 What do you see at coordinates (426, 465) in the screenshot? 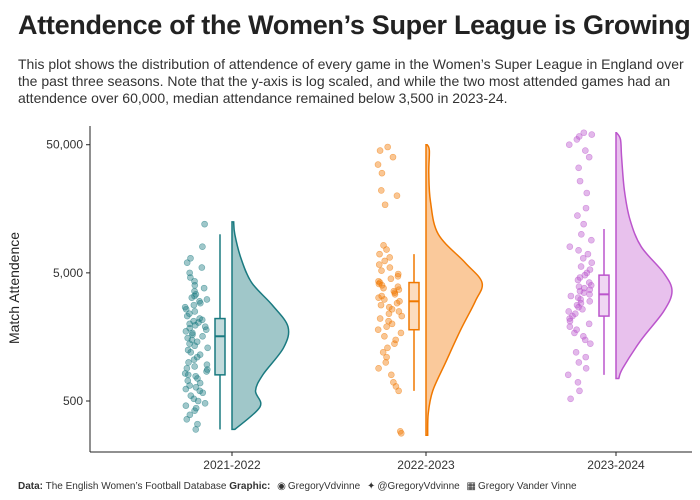
I see `x-tick-label: 2022-2023` at bounding box center [426, 465].